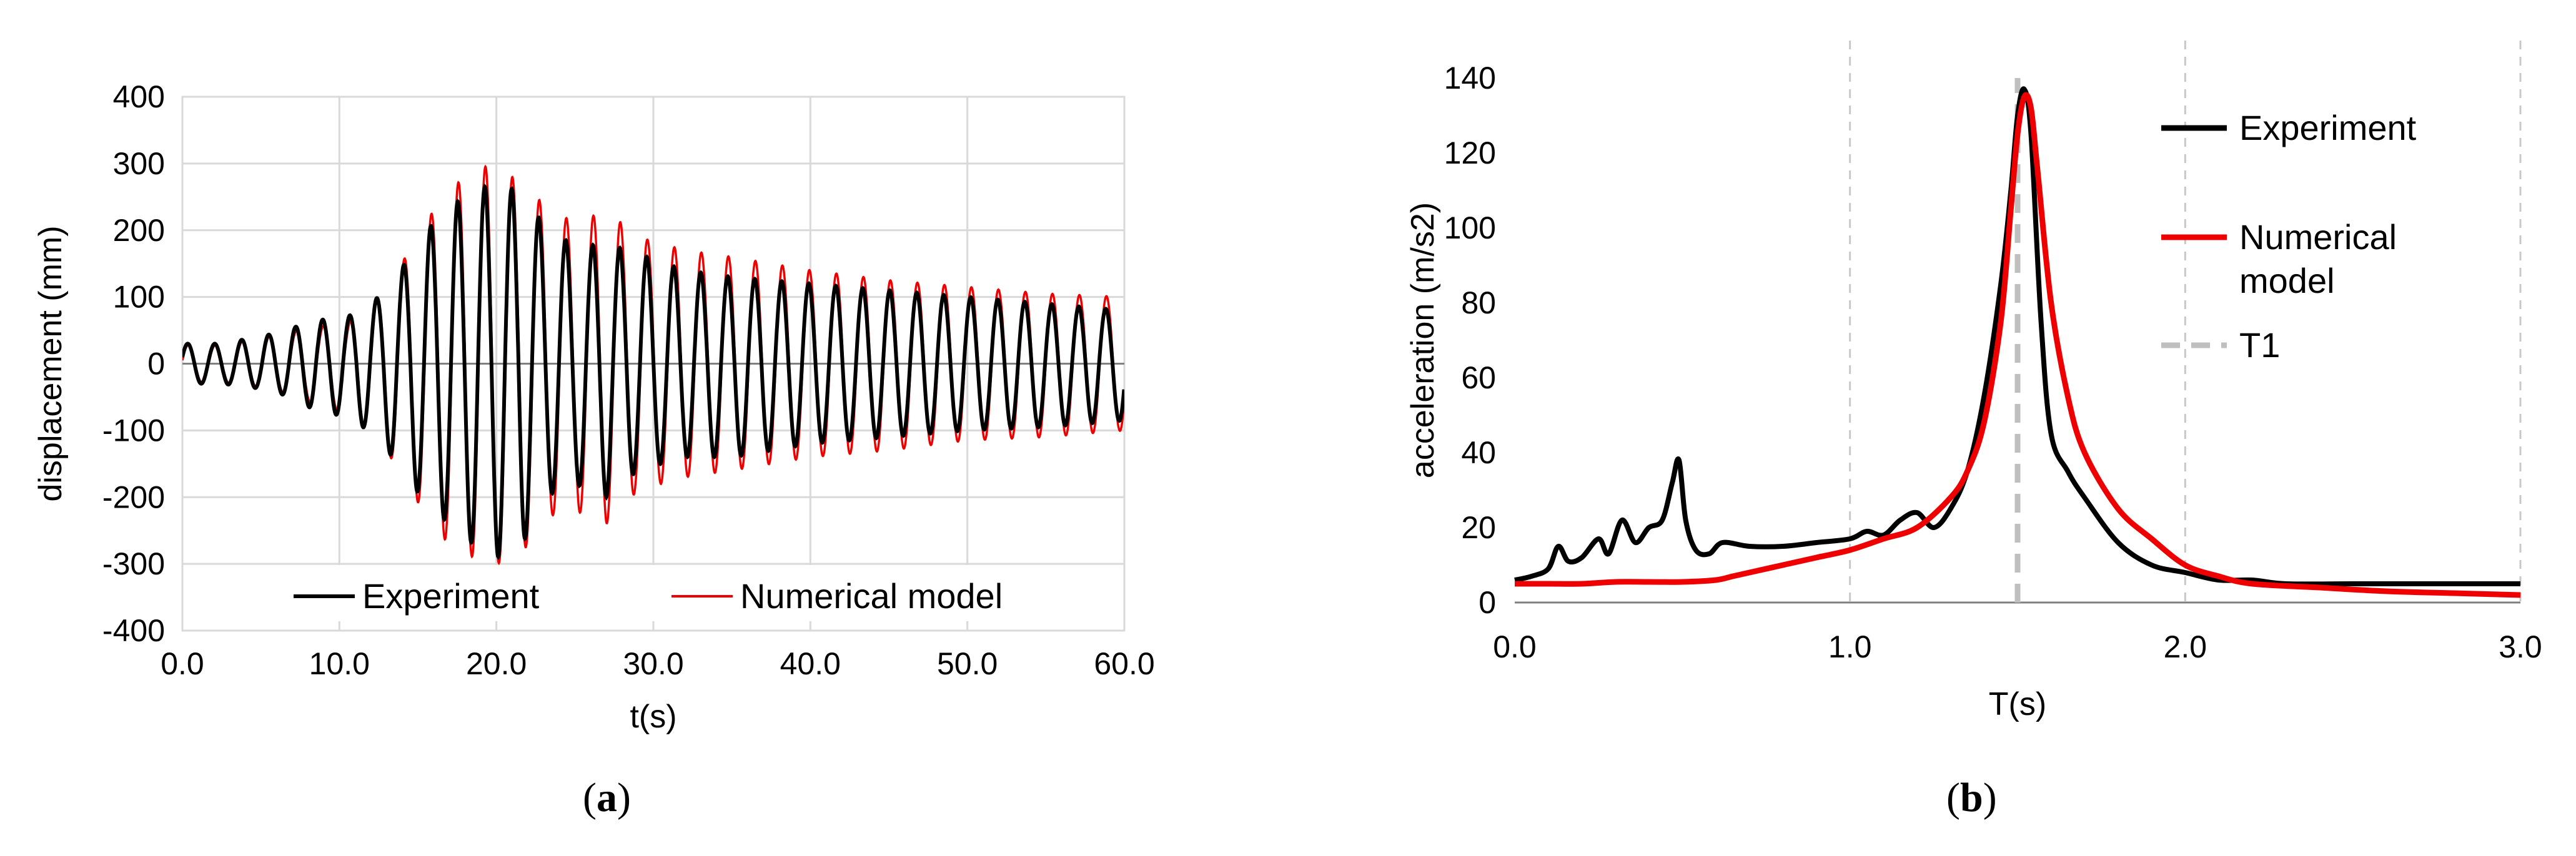 Image resolution: width=2576 pixels, height=856 pixels. Describe the element at coordinates (1850, 646) in the screenshot. I see `x-tick-label-b: 1.0` at that location.